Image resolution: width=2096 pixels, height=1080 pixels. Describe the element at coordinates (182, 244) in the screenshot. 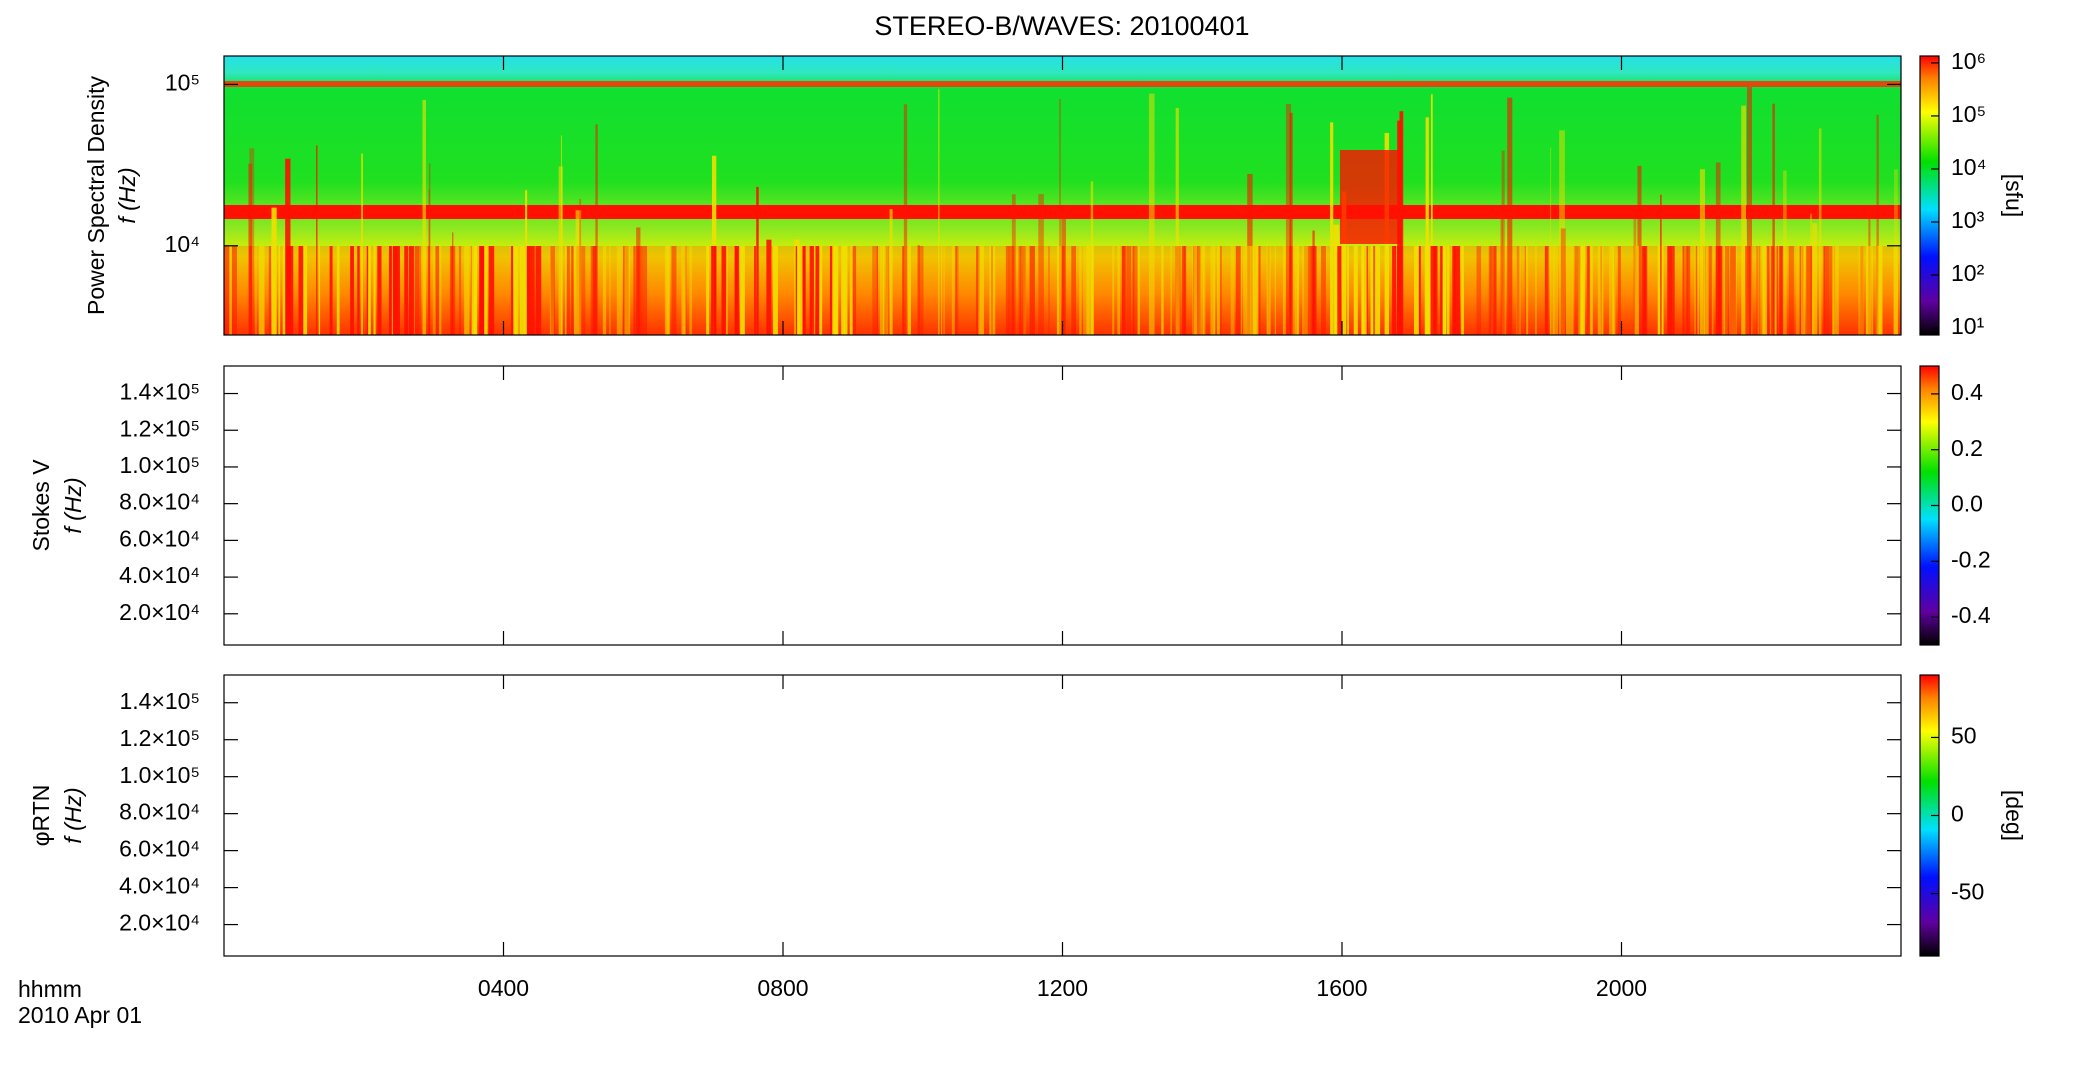

I see `y-tick-label: 10⁴` at that location.